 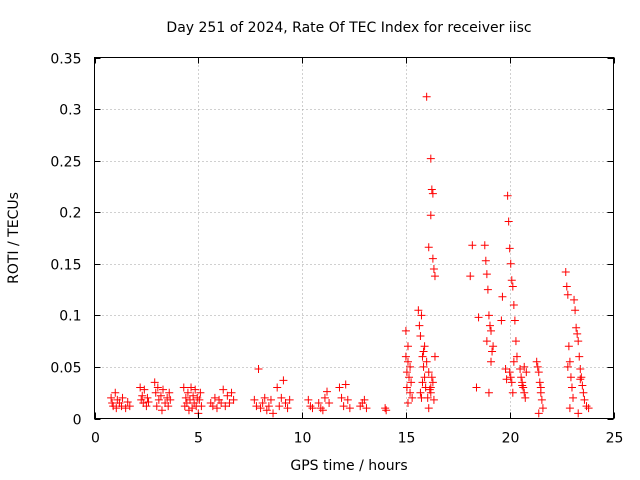 I want to click on x-tick-label: 20, so click(x=511, y=439).